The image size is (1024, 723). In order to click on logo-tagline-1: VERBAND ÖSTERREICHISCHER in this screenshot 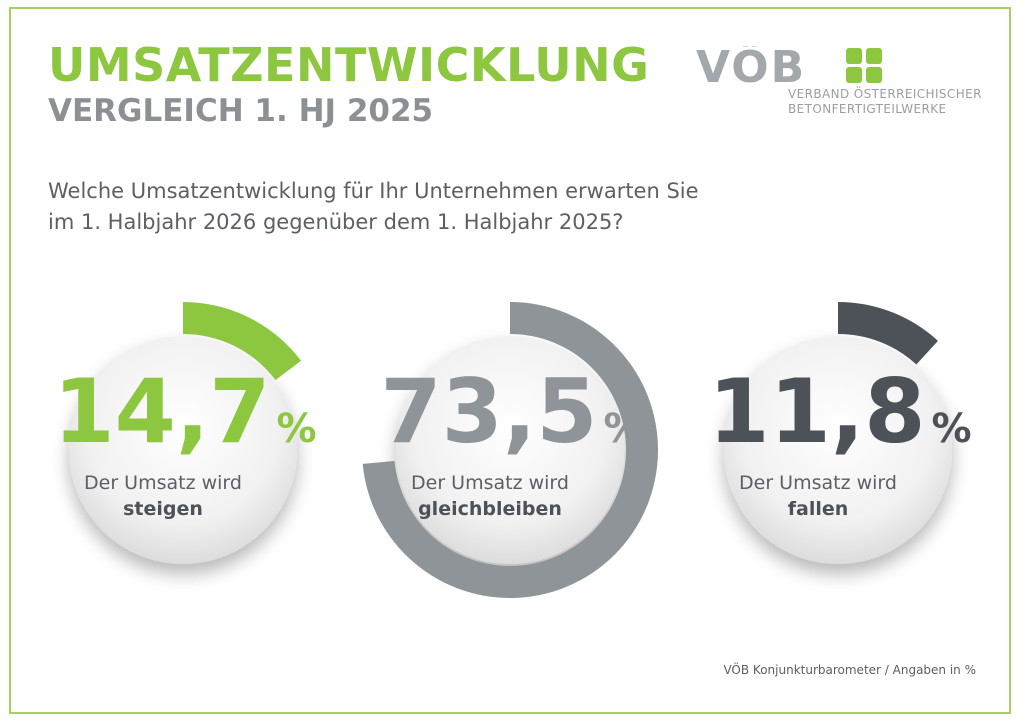, I will do `click(885, 94)`.